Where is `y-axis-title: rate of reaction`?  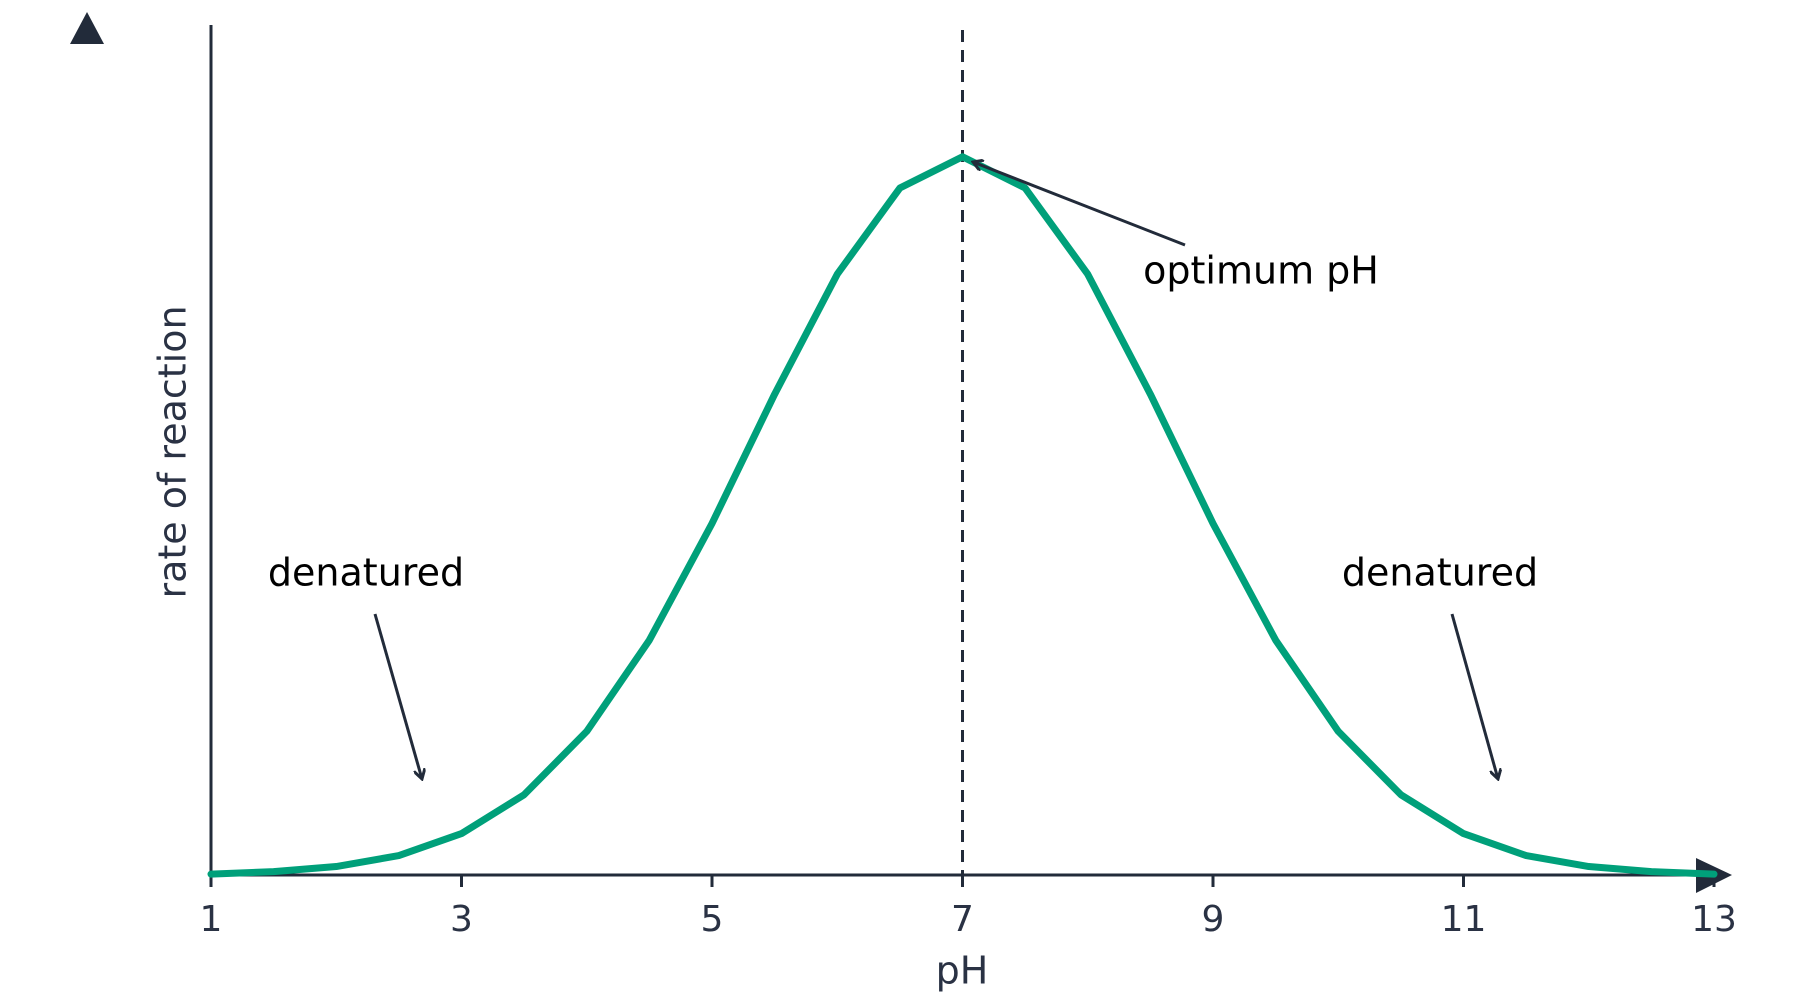 y-axis-title: rate of reaction is located at coordinates (173, 451).